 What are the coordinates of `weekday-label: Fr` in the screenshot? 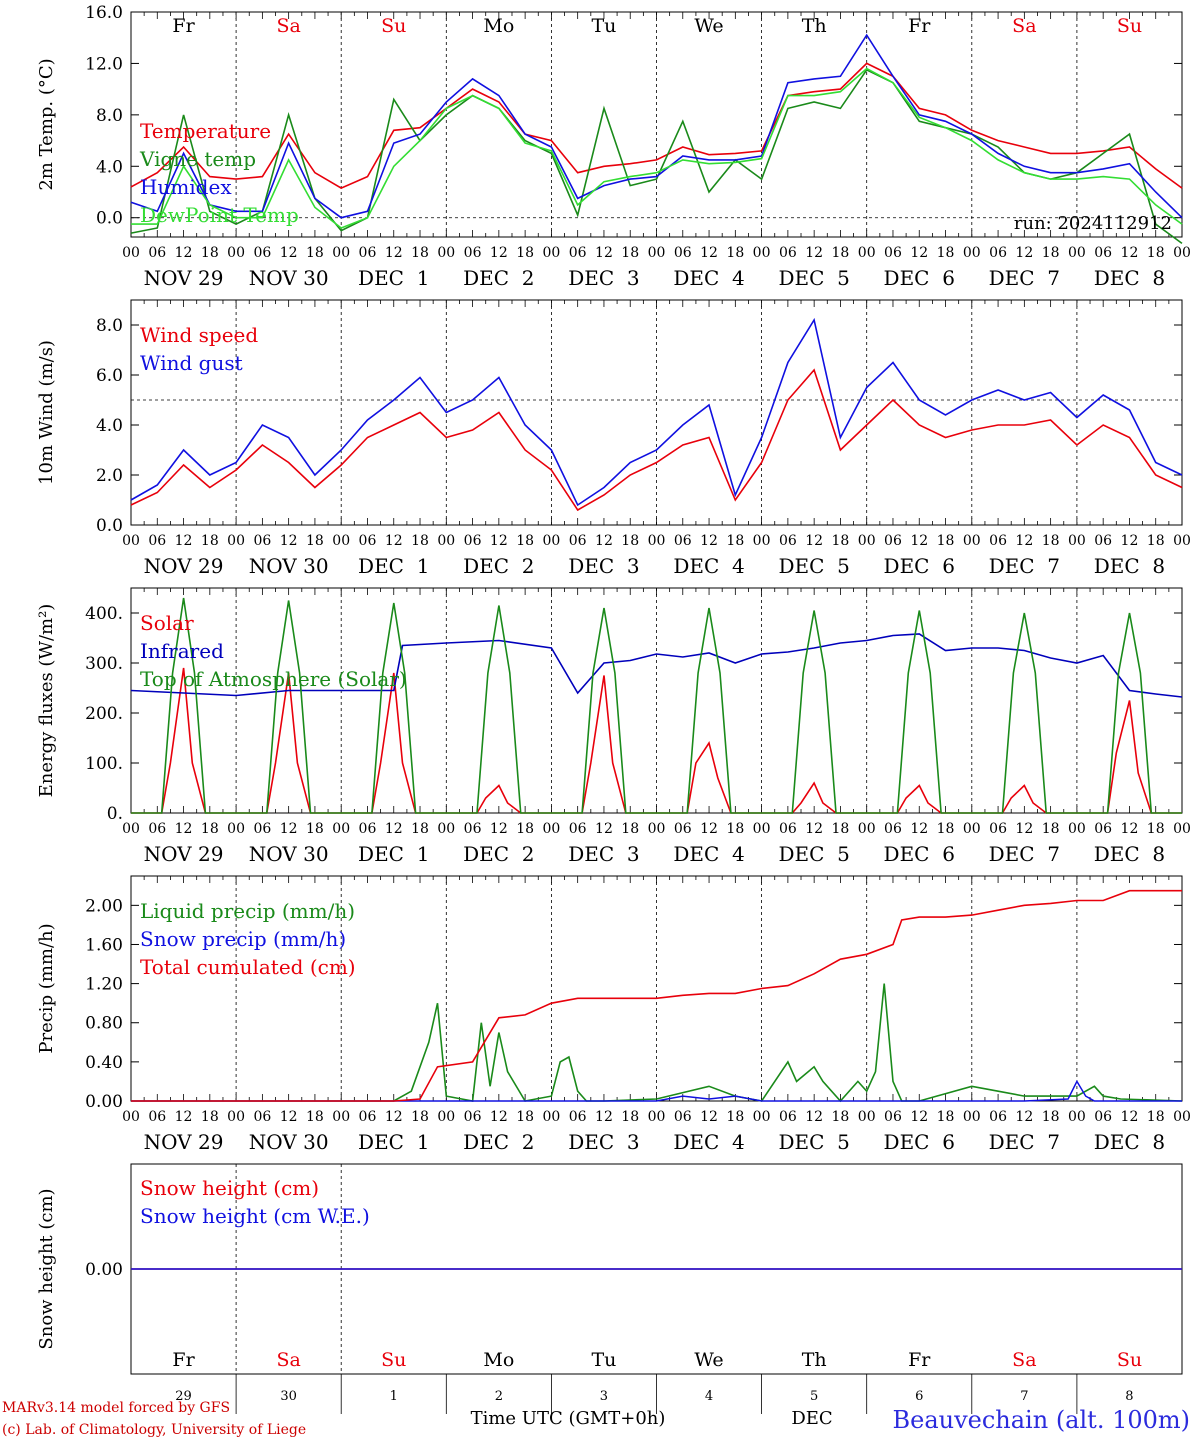 It's located at (919, 26).